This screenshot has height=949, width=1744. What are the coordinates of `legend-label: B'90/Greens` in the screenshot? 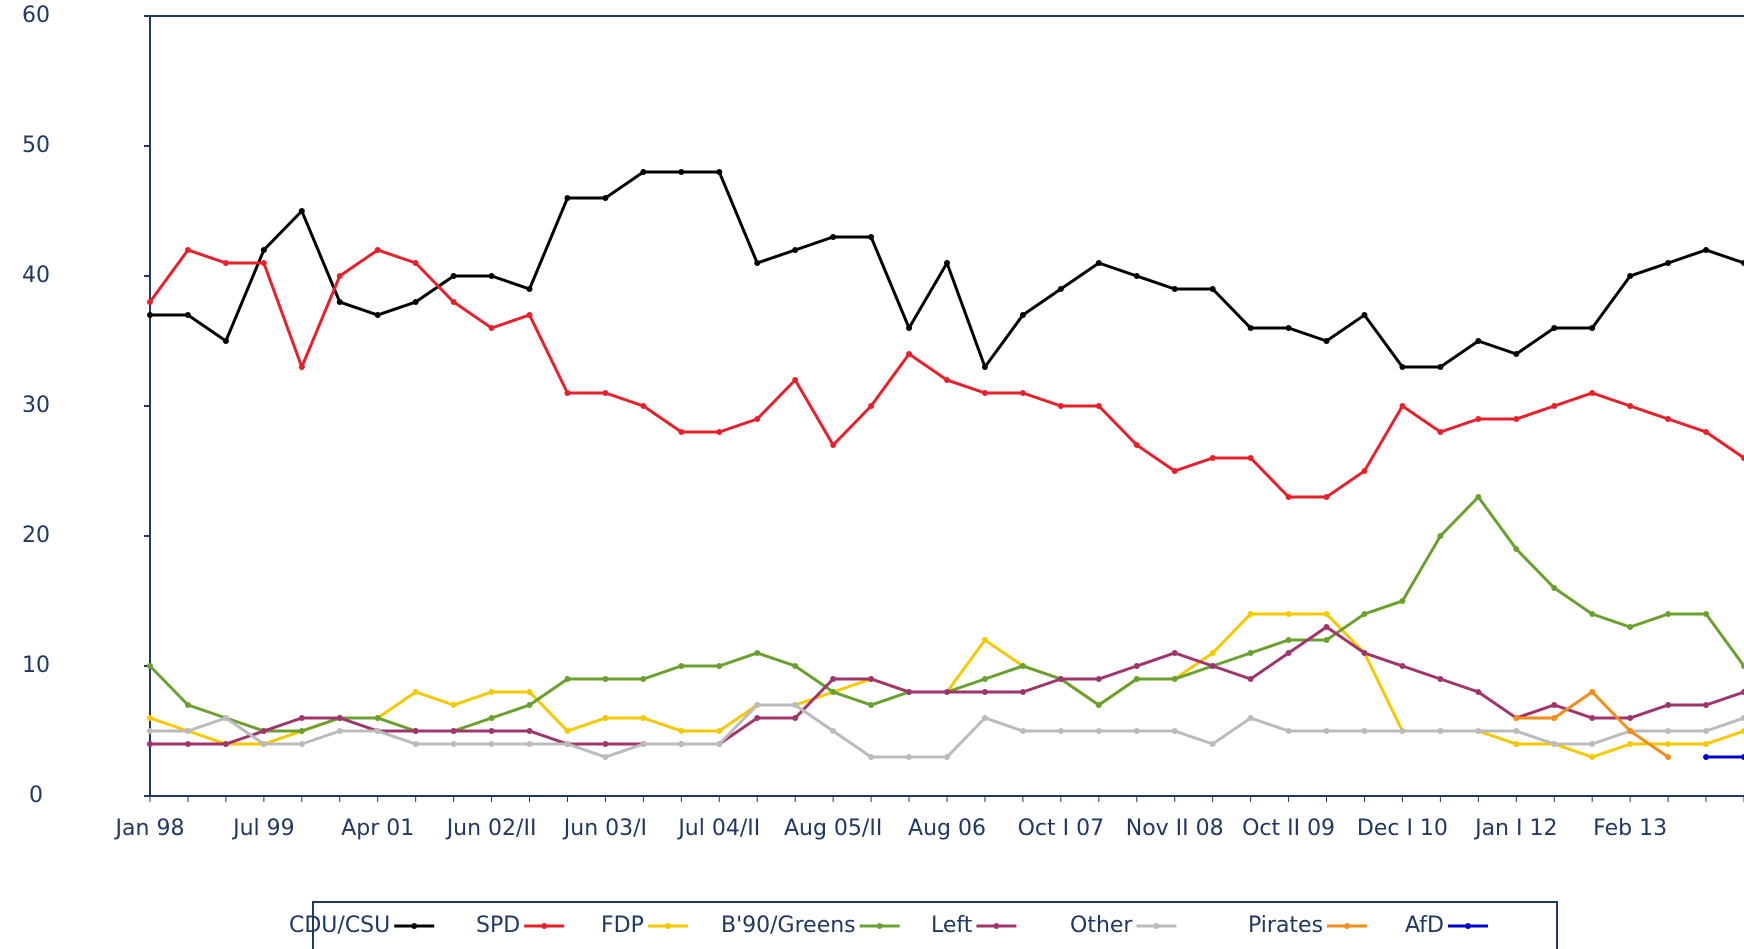 It's located at (788, 925).